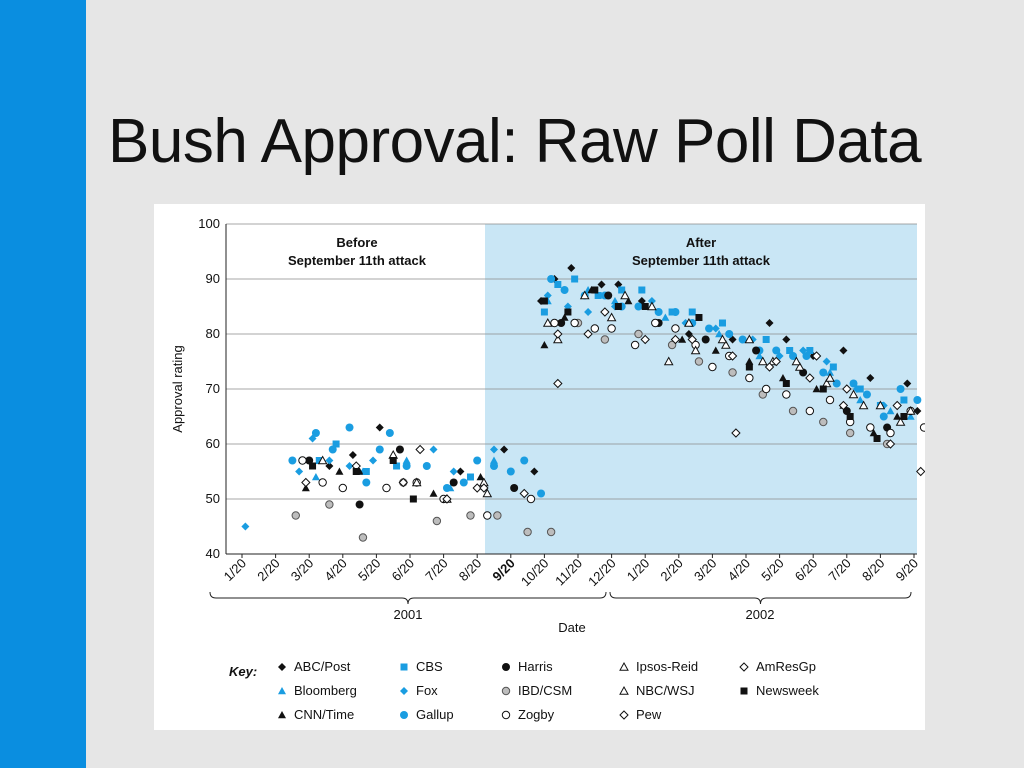  What do you see at coordinates (786, 666) in the screenshot?
I see `legend-label-amresgp: AmResGp` at bounding box center [786, 666].